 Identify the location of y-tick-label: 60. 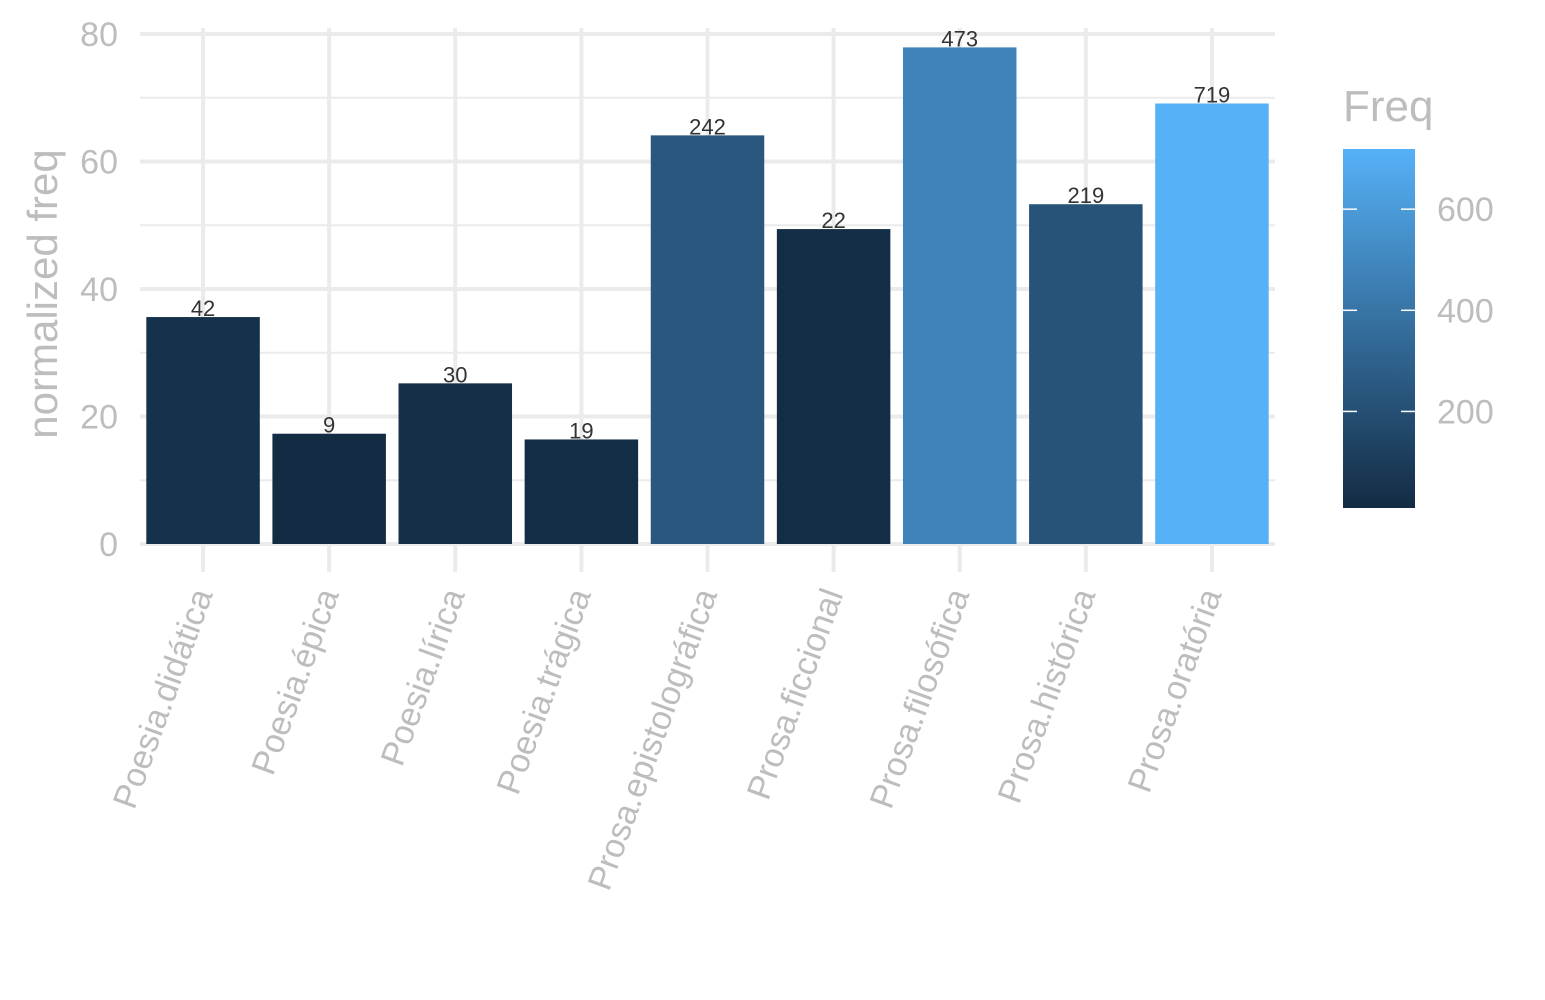
(99, 163).